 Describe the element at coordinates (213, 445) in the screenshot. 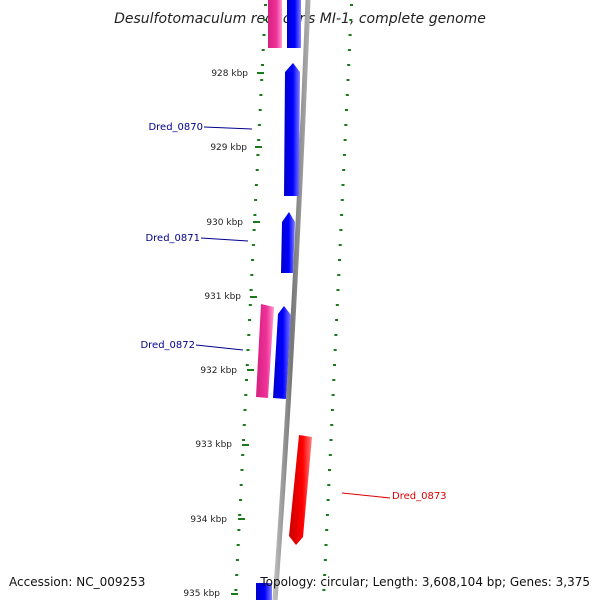

I see `tick-label-933: 933 kbp` at that location.